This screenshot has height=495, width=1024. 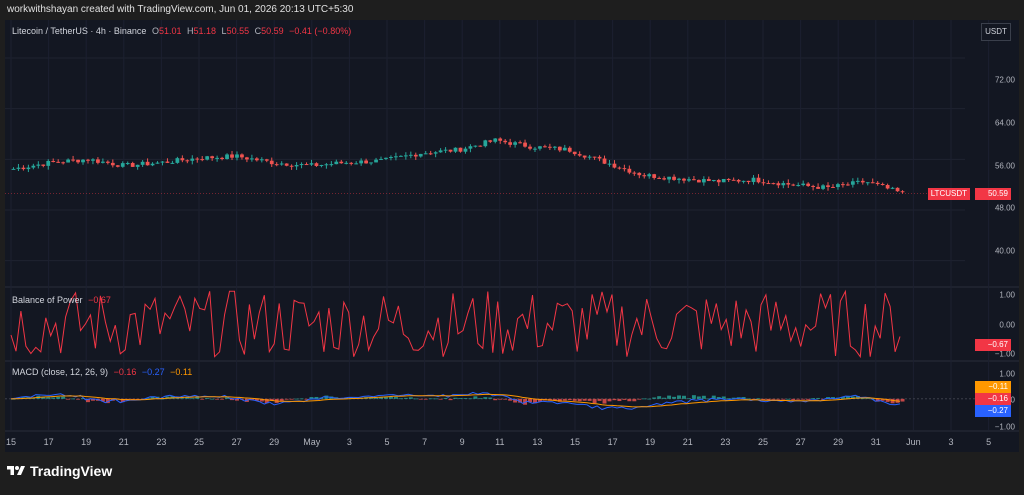 I want to click on ohlc-close: 50.59, so click(x=272, y=31).